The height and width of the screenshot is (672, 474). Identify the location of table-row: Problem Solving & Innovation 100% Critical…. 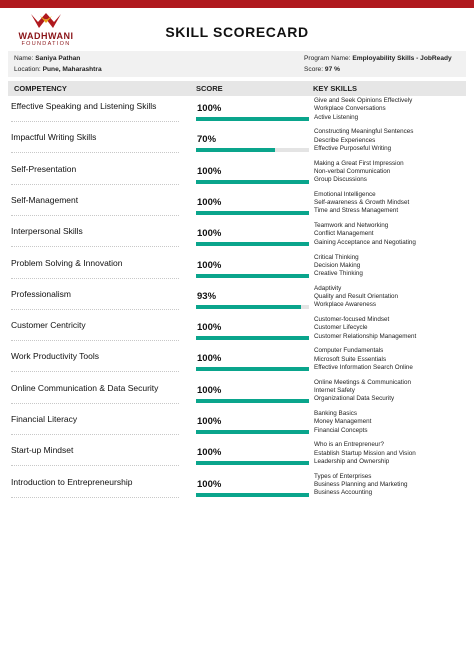
(237, 269).